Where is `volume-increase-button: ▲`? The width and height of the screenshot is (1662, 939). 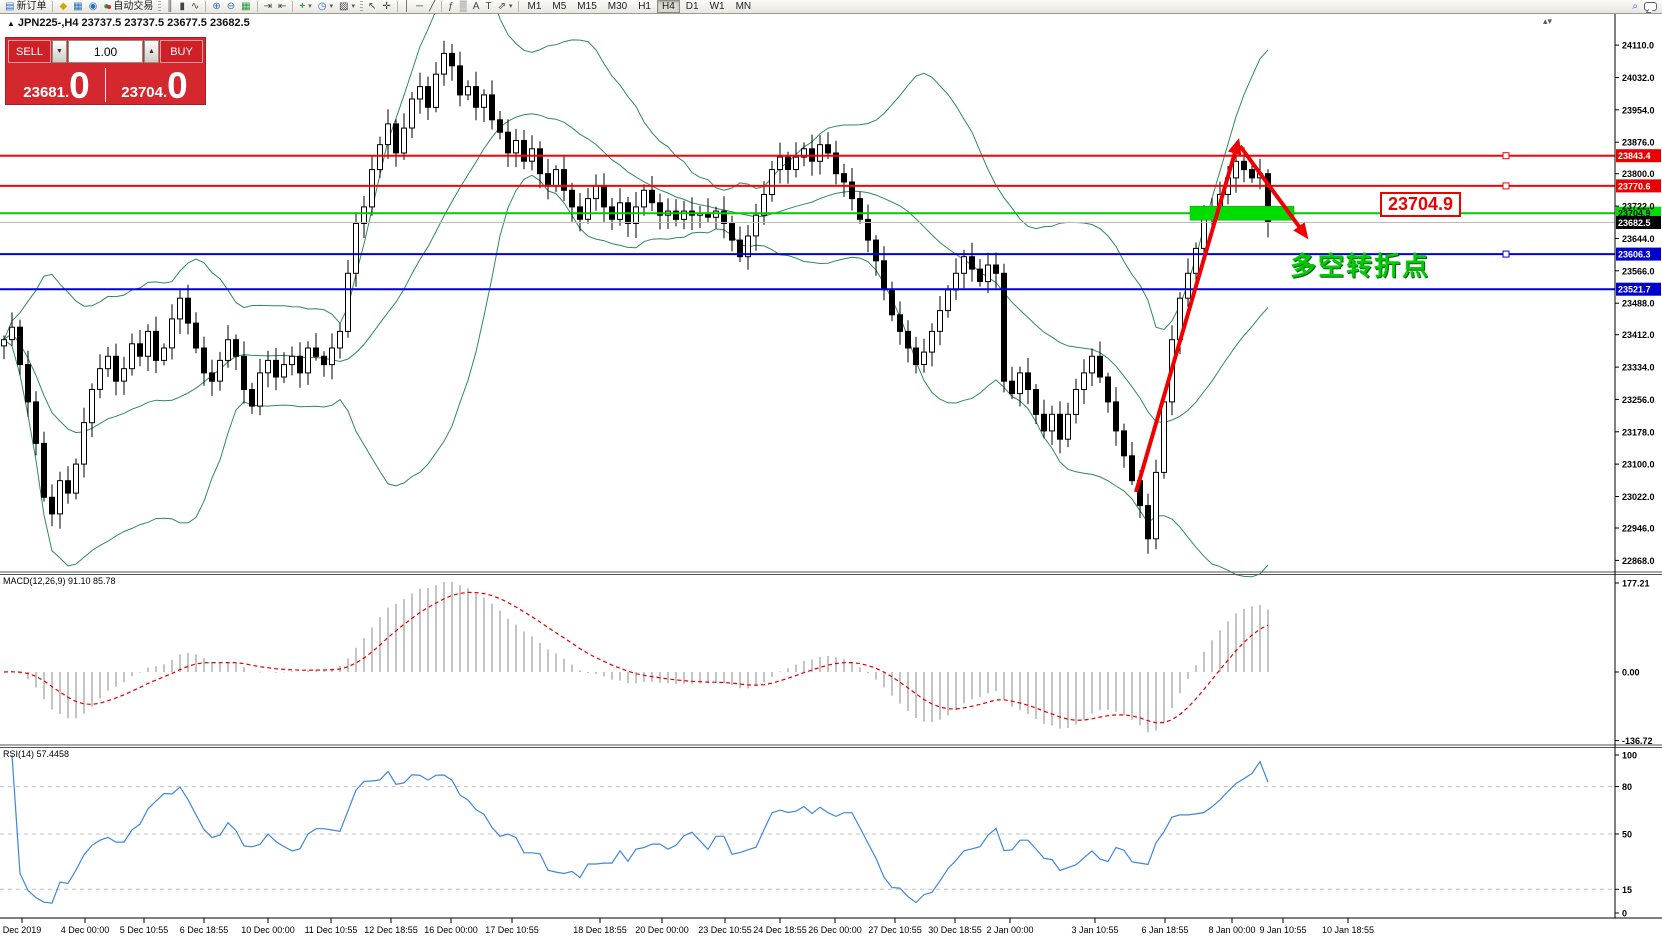 volume-increase-button: ▲ is located at coordinates (151, 51).